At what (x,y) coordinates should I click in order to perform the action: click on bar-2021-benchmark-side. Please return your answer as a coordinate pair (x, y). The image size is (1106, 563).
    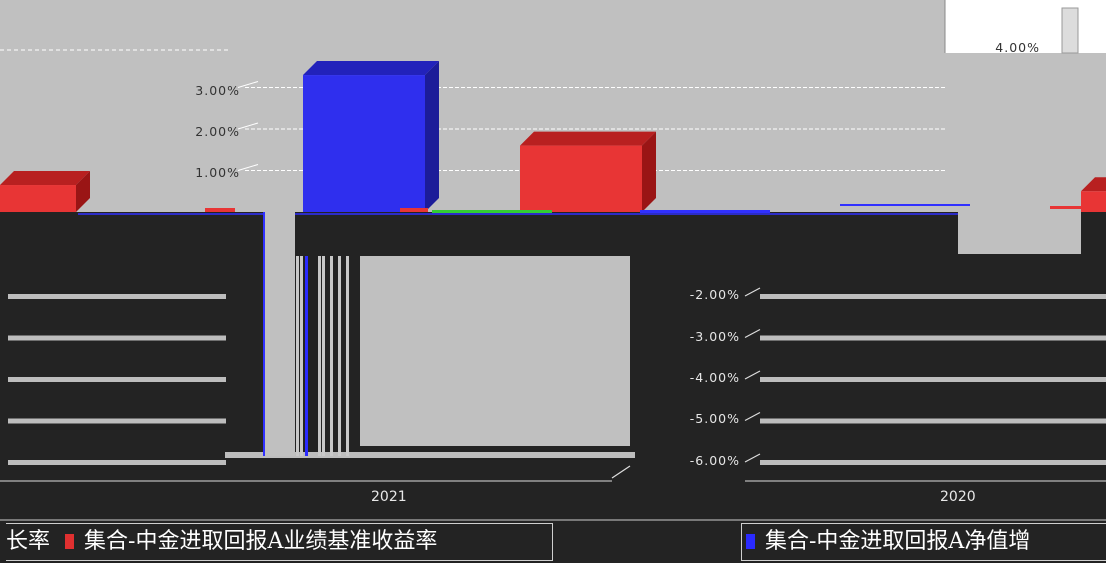
    Looking at the image, I should click on (649, 171).